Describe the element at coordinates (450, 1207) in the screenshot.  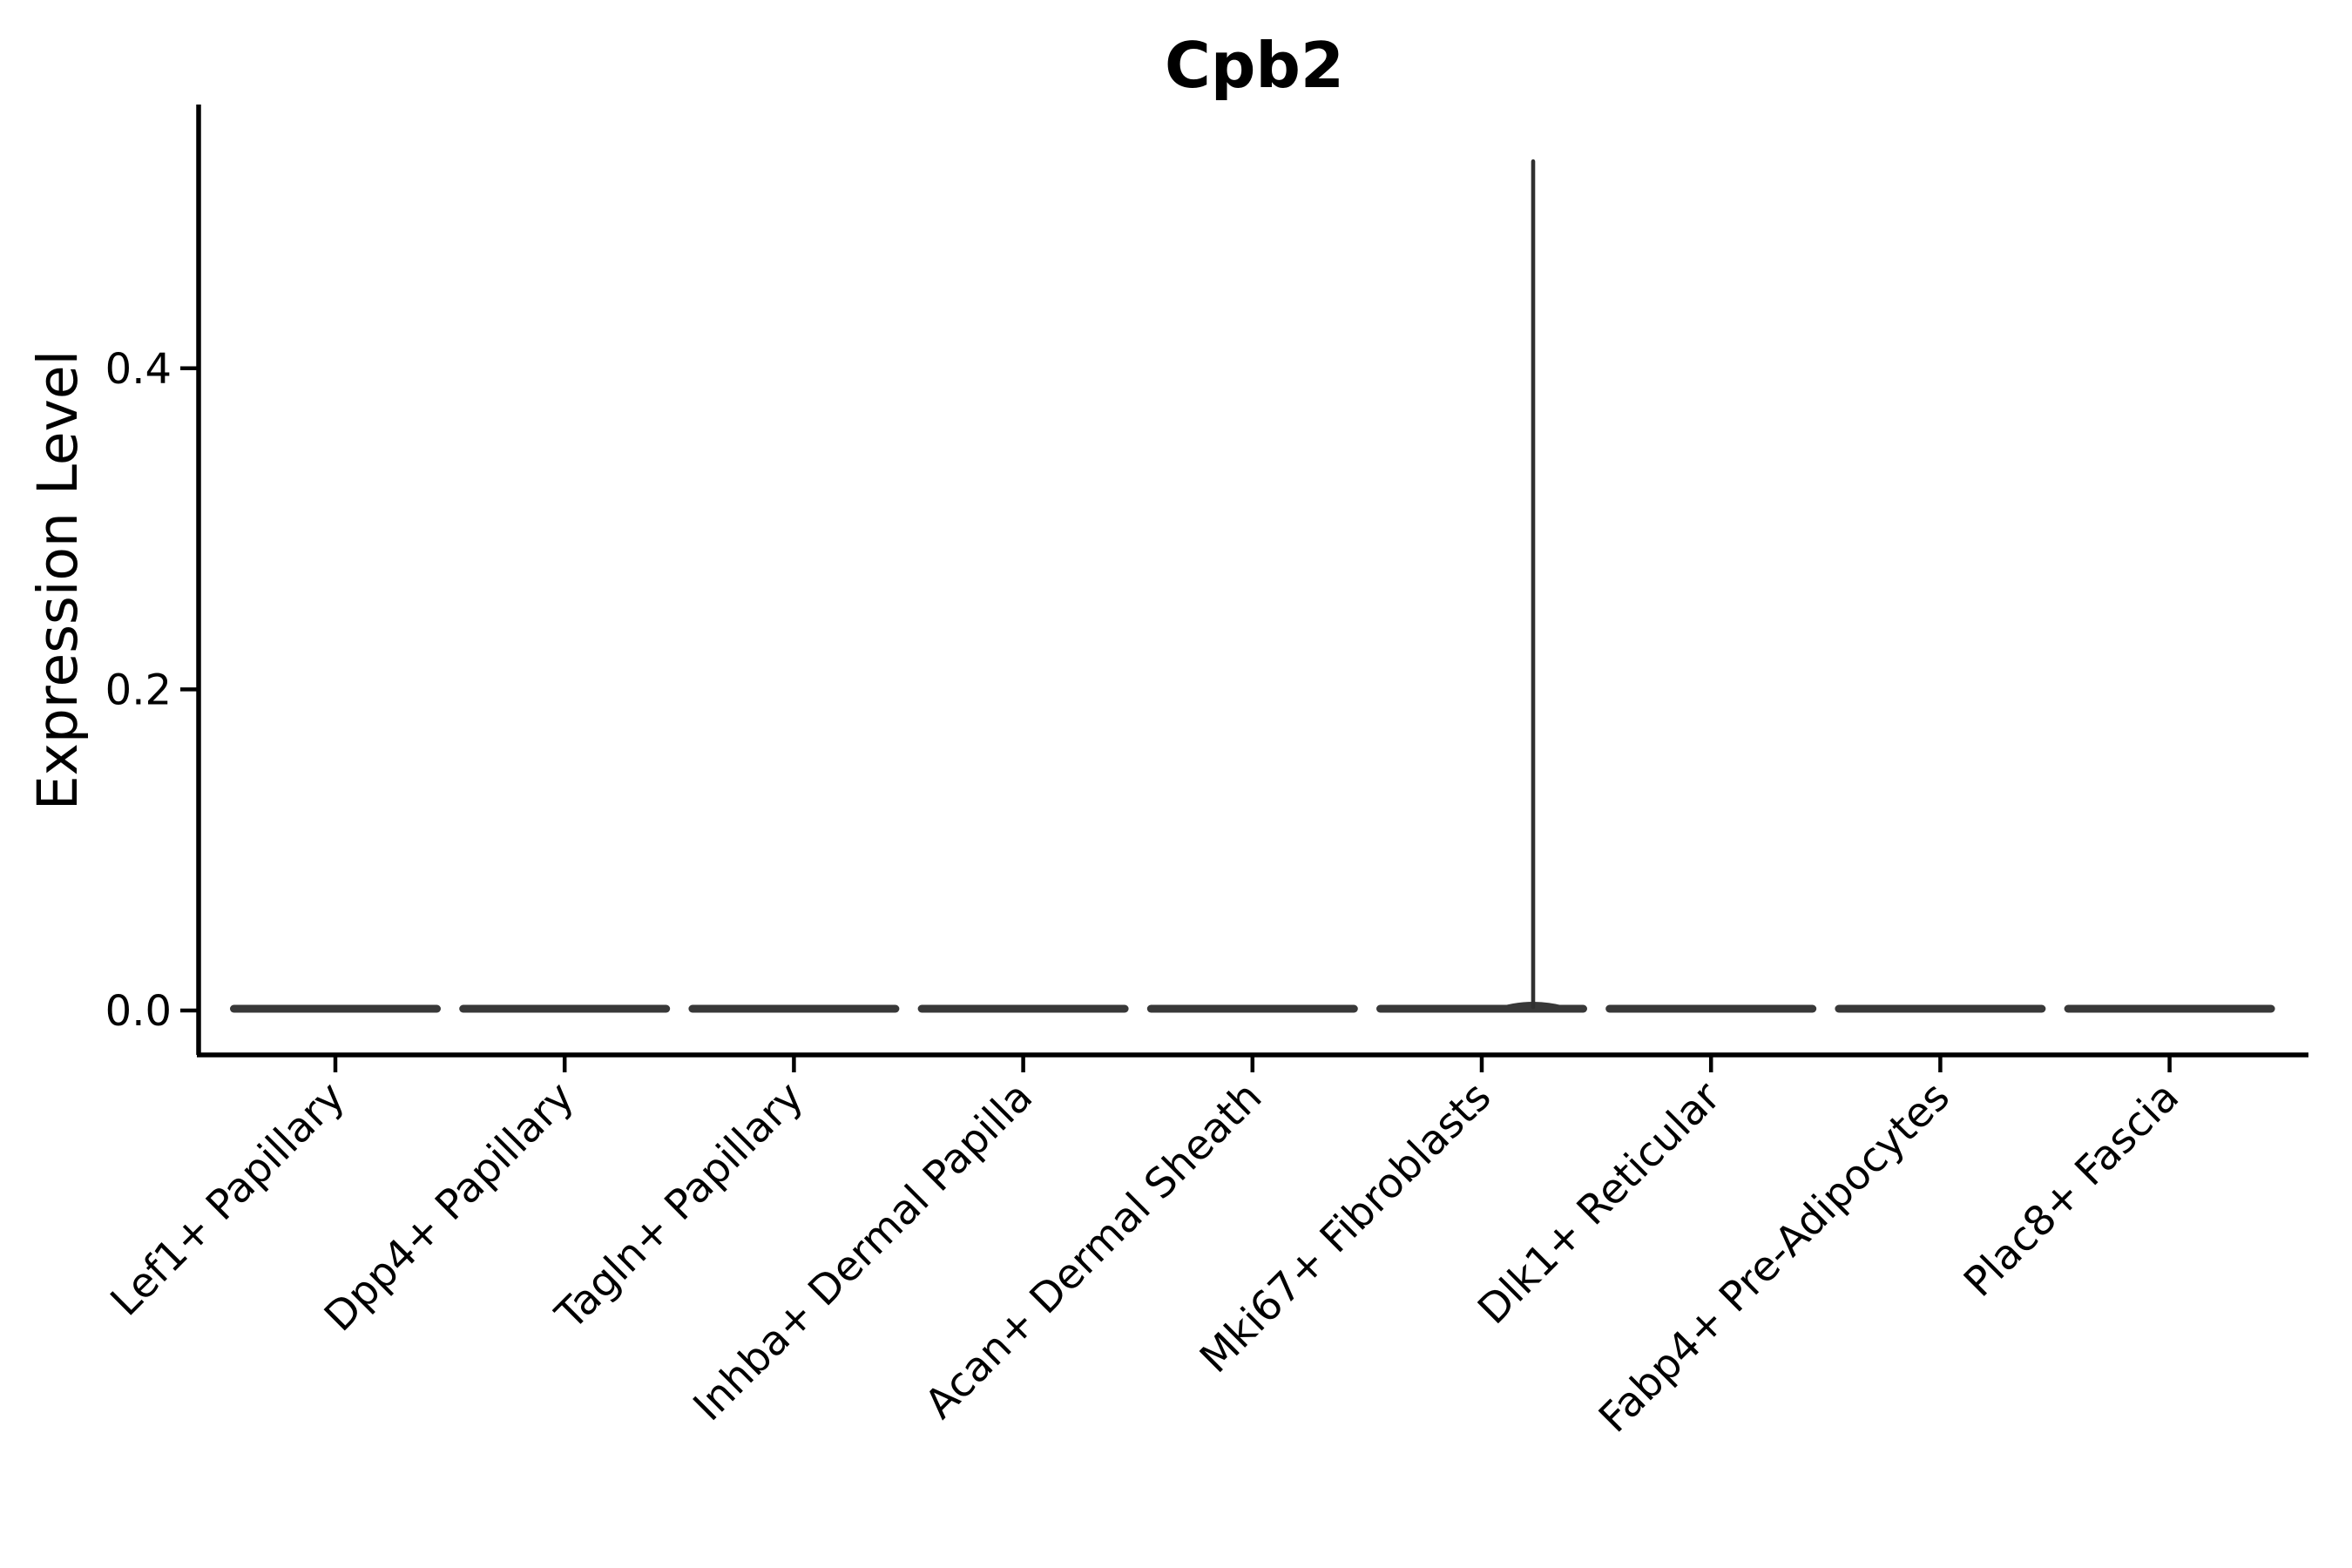
I see `x-tick-label: Dpp4+ Papillary` at that location.